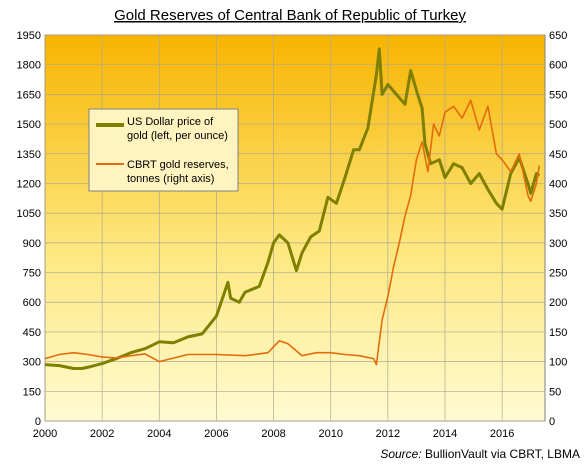 This screenshot has height=465, width=587. What do you see at coordinates (388, 434) in the screenshot?
I see `x-tick-label: 2012` at bounding box center [388, 434].